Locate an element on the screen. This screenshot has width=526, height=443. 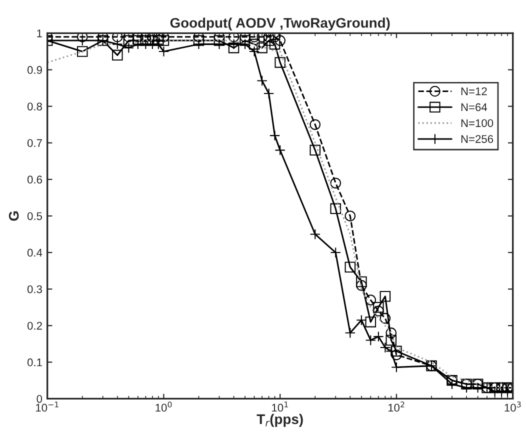
y-tick-label: 0.5 is located at coordinates (34, 216).